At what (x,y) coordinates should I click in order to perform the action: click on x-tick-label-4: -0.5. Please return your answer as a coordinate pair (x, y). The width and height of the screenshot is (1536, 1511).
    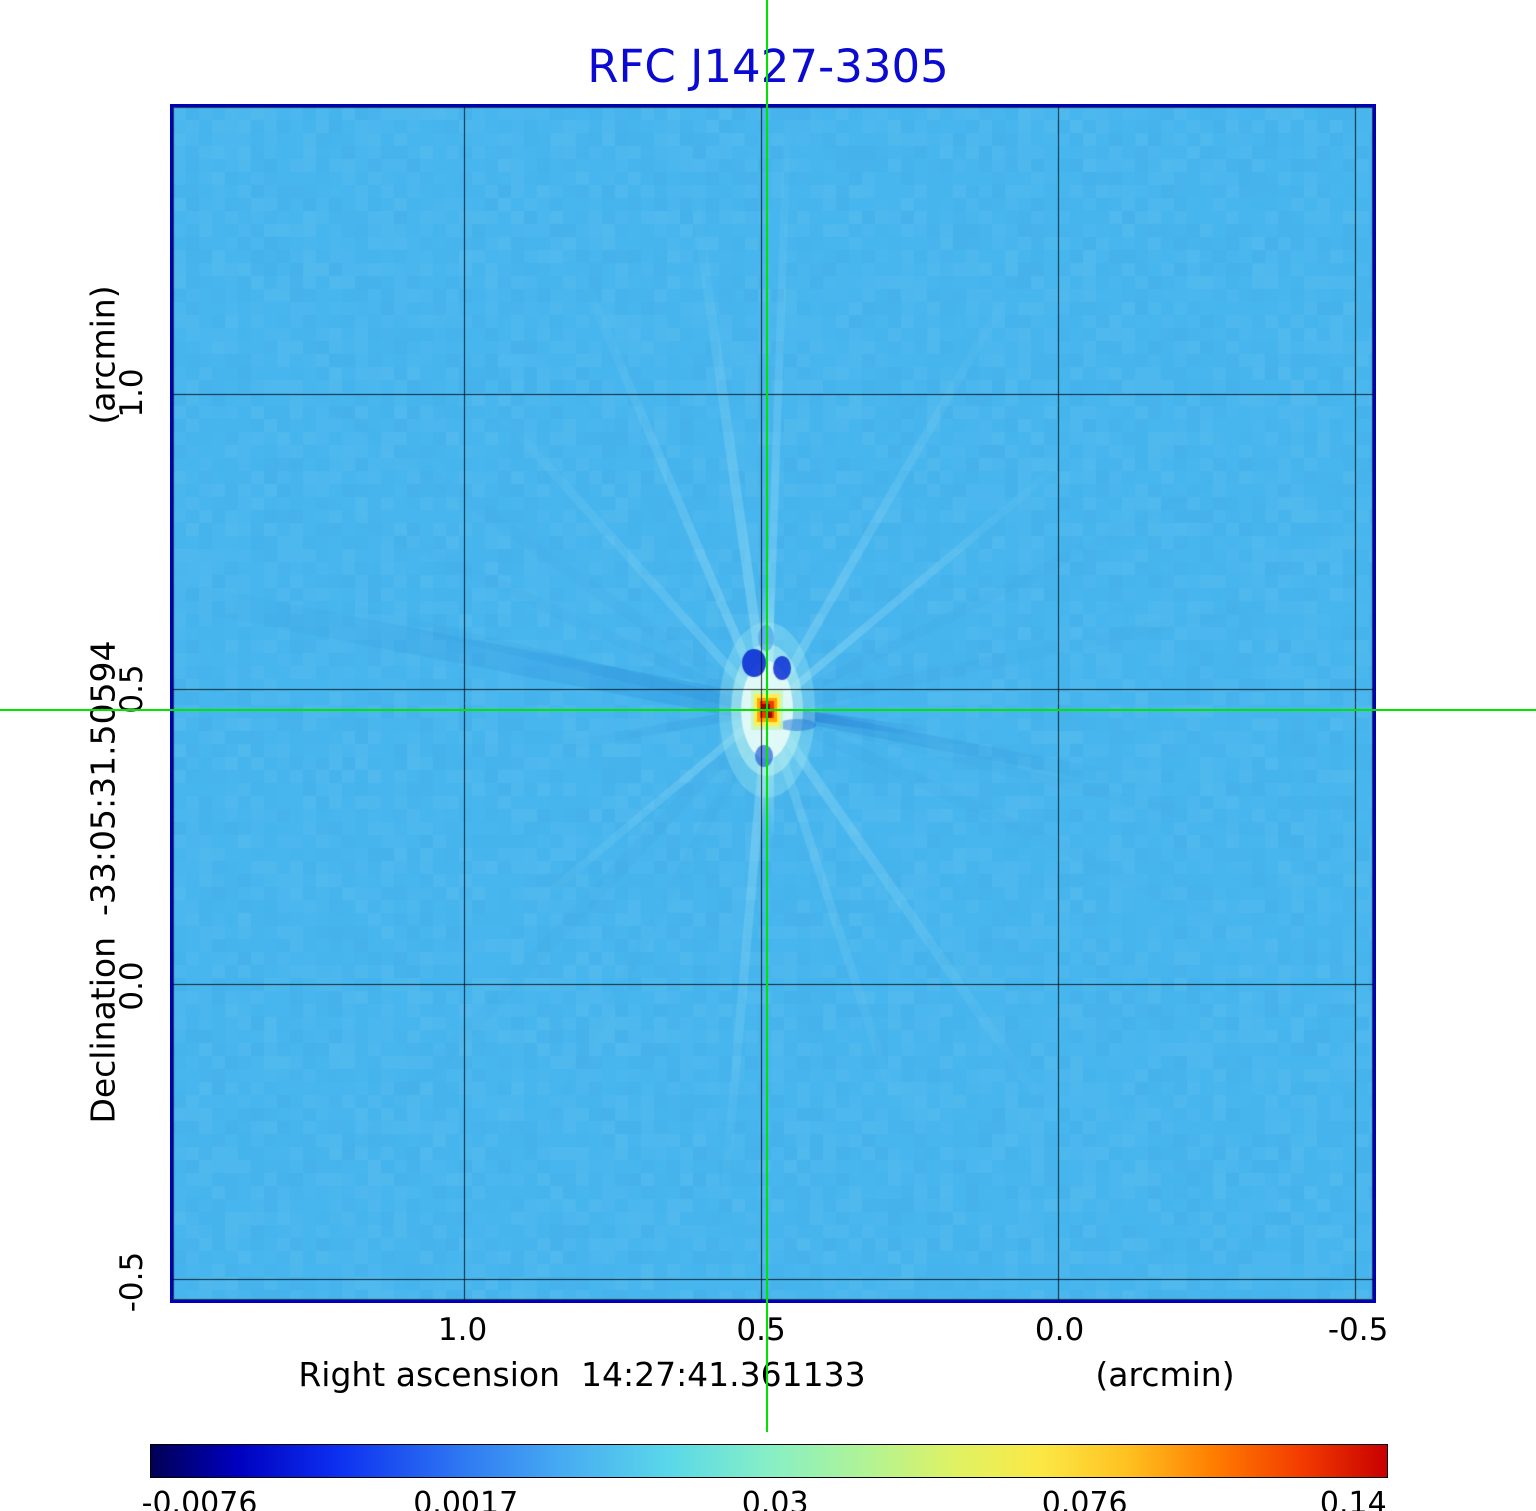
    Looking at the image, I should click on (1358, 1330).